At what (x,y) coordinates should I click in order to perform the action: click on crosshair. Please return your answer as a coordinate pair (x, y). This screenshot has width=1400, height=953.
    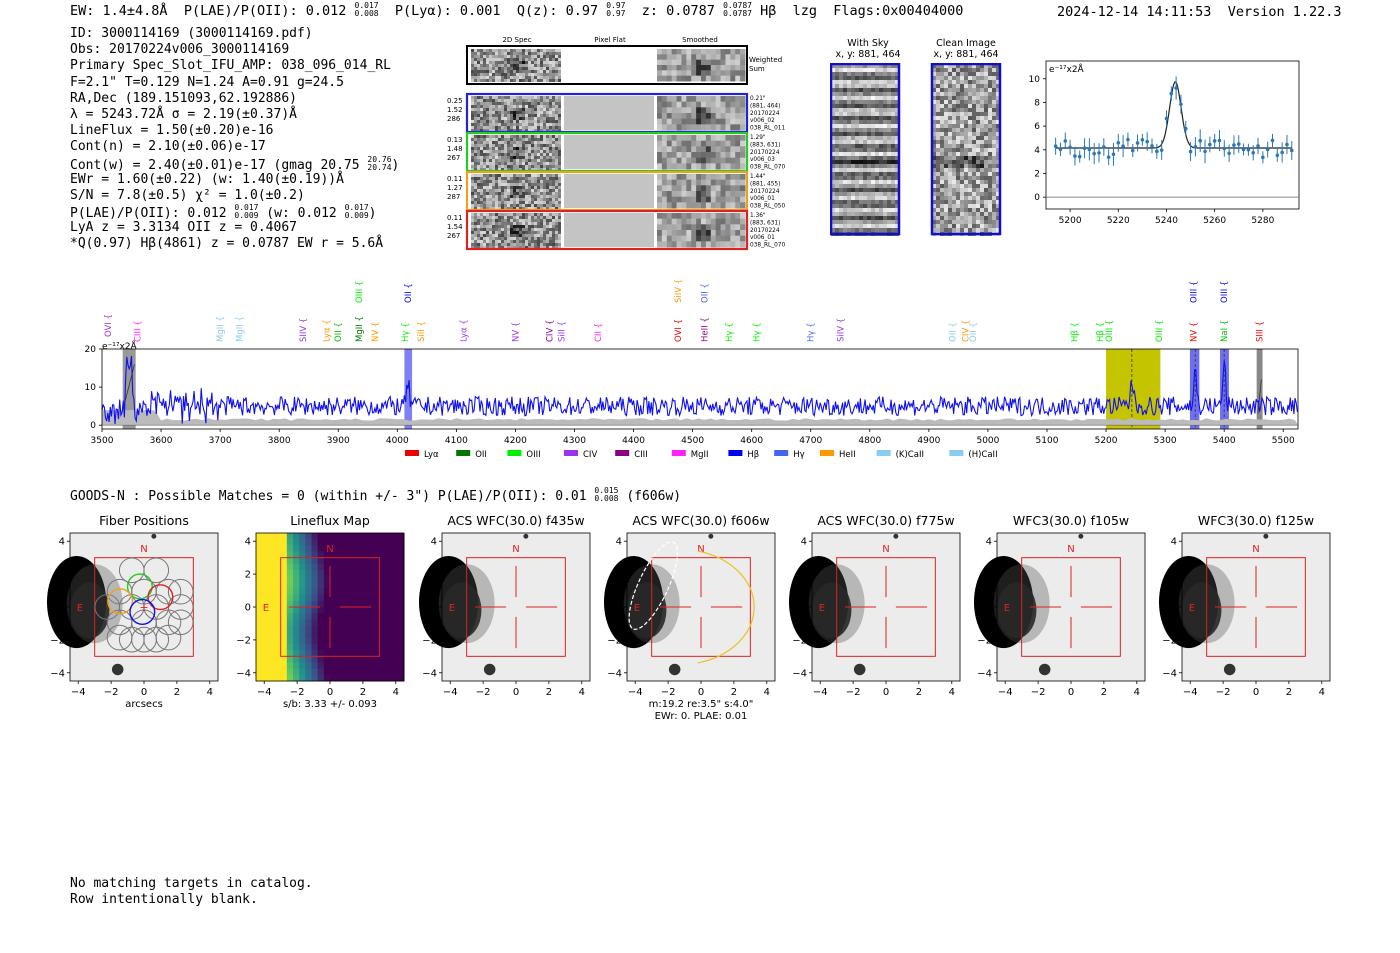
    Looking at the image, I should click on (886, 607).